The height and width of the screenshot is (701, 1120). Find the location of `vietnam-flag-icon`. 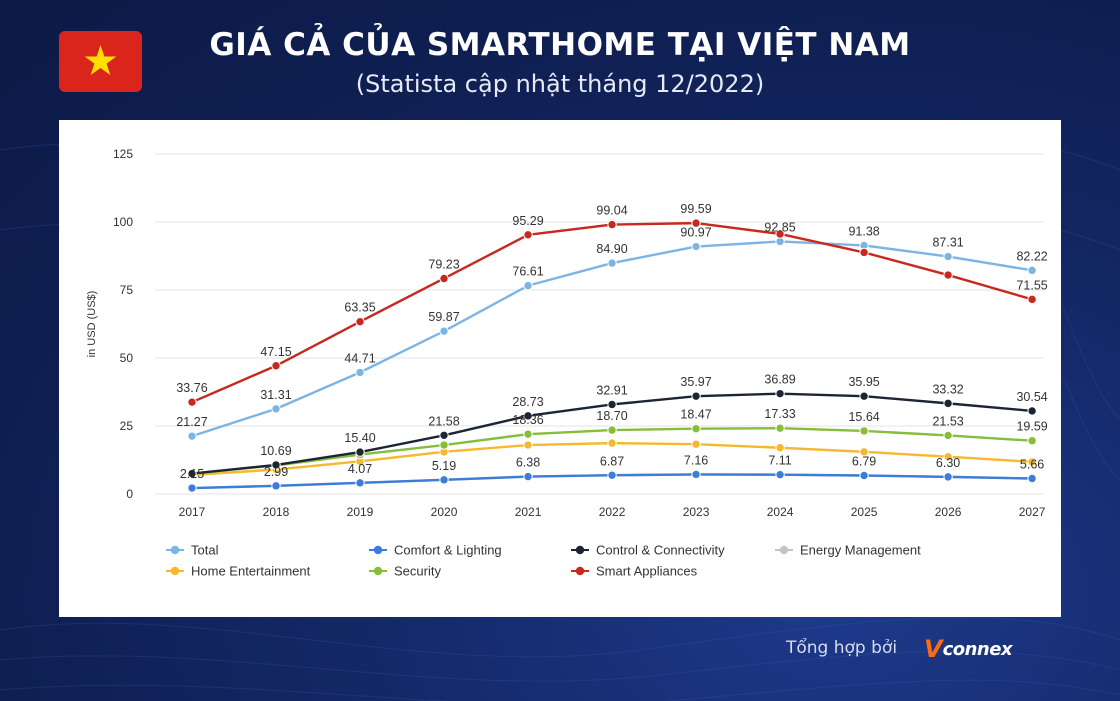

vietnam-flag-icon is located at coordinates (100, 61).